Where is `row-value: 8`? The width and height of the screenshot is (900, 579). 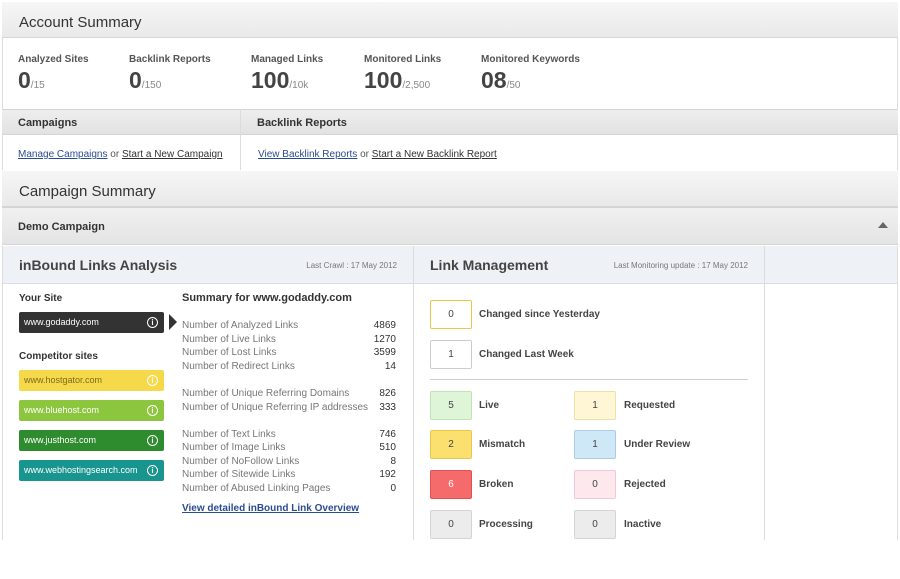
row-value: 8 is located at coordinates (393, 461).